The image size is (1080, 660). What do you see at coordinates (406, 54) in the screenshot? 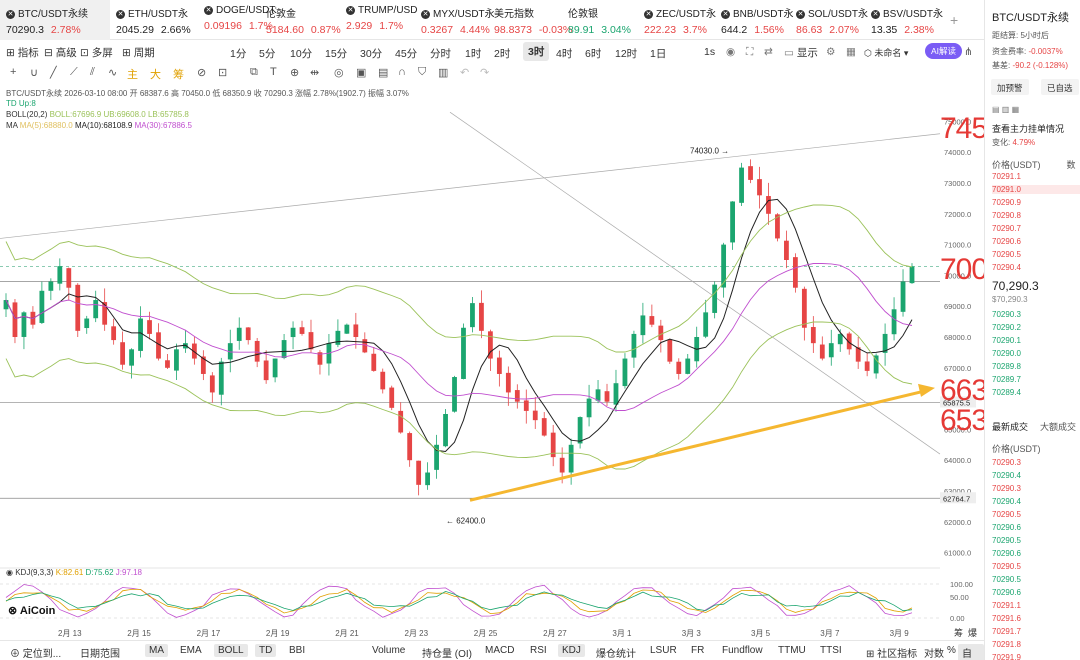
I see `period-5: 45分` at bounding box center [406, 54].